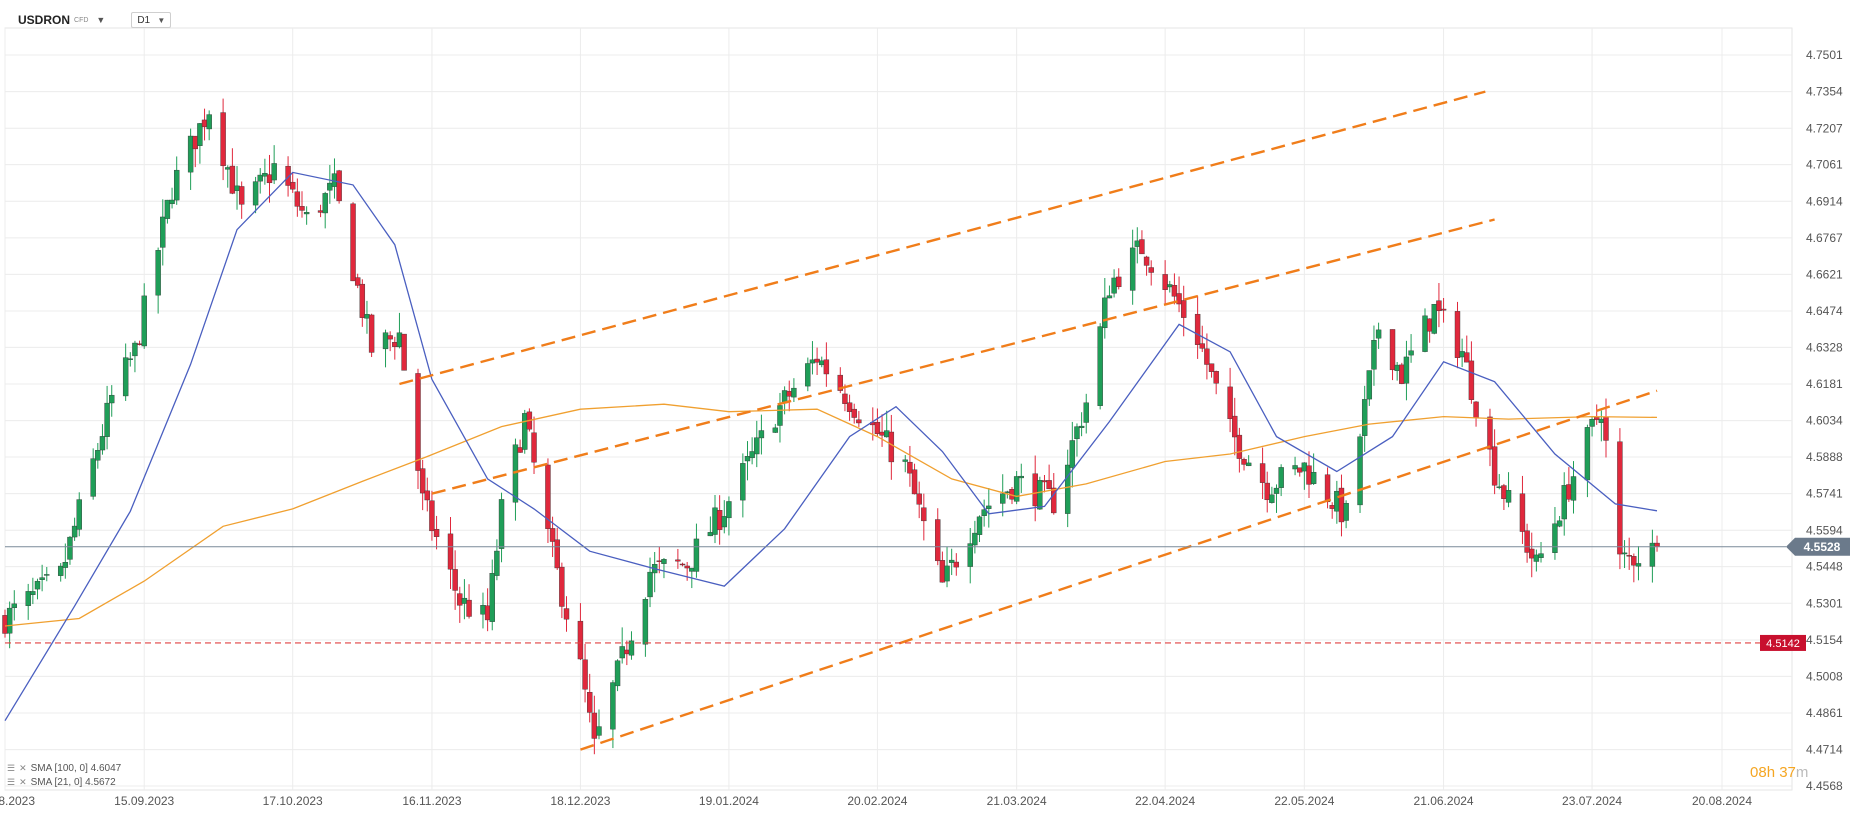 Image resolution: width=1866 pixels, height=813 pixels. What do you see at coordinates (151, 20) in the screenshot?
I see `timeframe-select: D1 ▼` at bounding box center [151, 20].